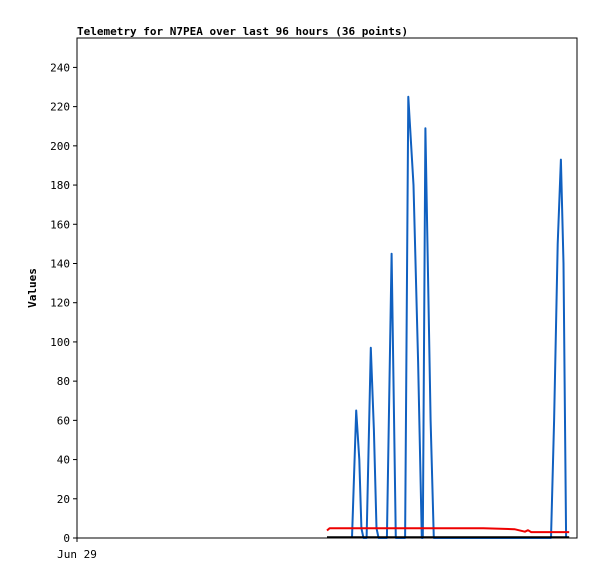 The image size is (597, 584). I want to click on y-tick-label: 120, so click(60, 303).